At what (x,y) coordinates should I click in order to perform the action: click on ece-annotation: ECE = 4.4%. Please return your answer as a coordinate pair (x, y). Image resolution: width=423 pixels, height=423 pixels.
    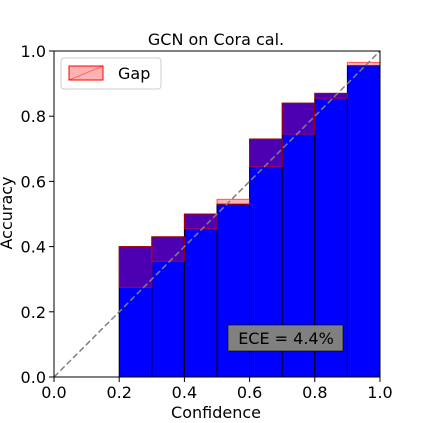
    Looking at the image, I should click on (285, 338).